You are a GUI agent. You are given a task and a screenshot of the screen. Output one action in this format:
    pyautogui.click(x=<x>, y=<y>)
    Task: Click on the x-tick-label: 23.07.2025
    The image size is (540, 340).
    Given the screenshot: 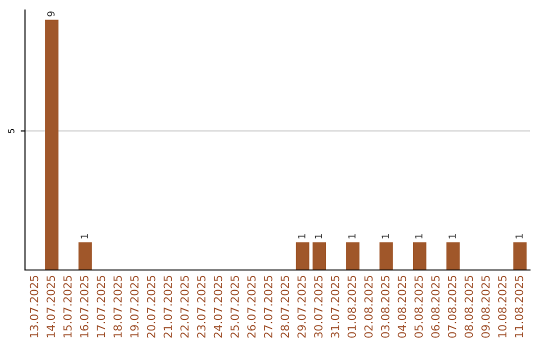 What is the action you would take?
    pyautogui.click(x=201, y=307)
    